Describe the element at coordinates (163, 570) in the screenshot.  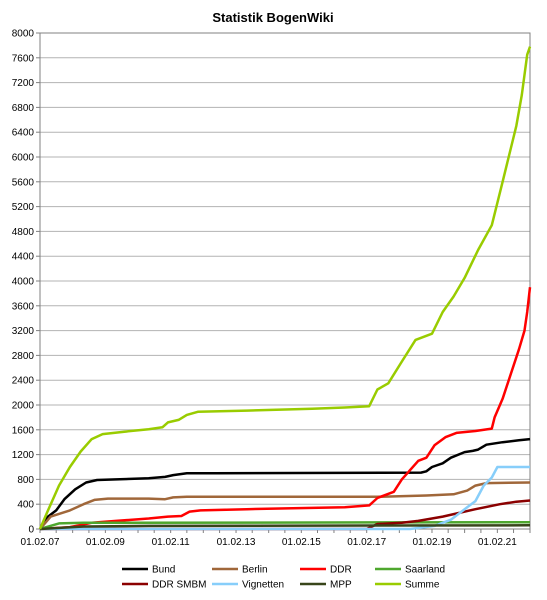
I see `legend-label: Bund` at that location.